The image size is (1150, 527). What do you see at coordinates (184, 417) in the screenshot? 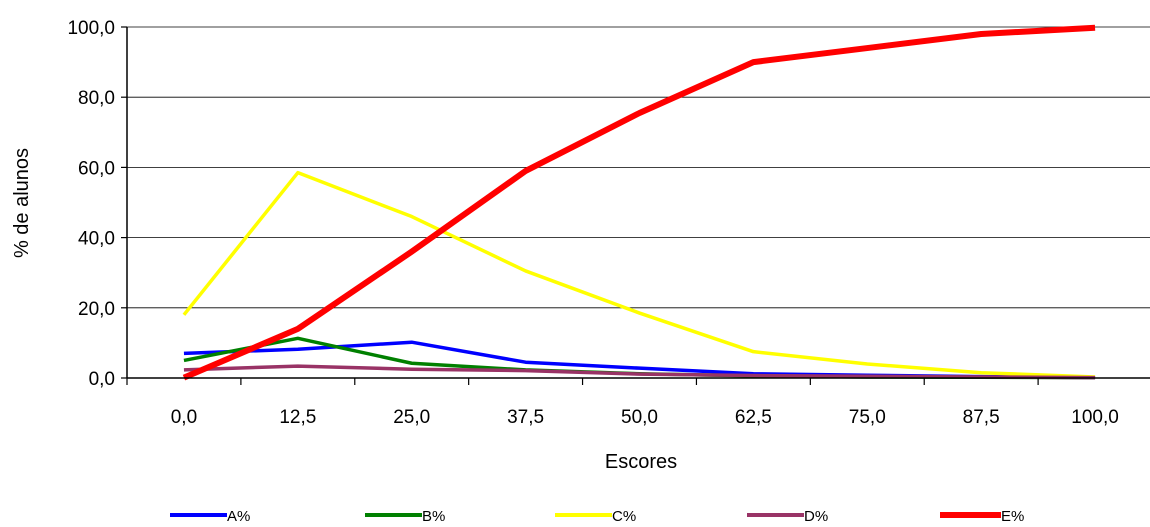
I see `x-tick-label: 0,0` at bounding box center [184, 417].